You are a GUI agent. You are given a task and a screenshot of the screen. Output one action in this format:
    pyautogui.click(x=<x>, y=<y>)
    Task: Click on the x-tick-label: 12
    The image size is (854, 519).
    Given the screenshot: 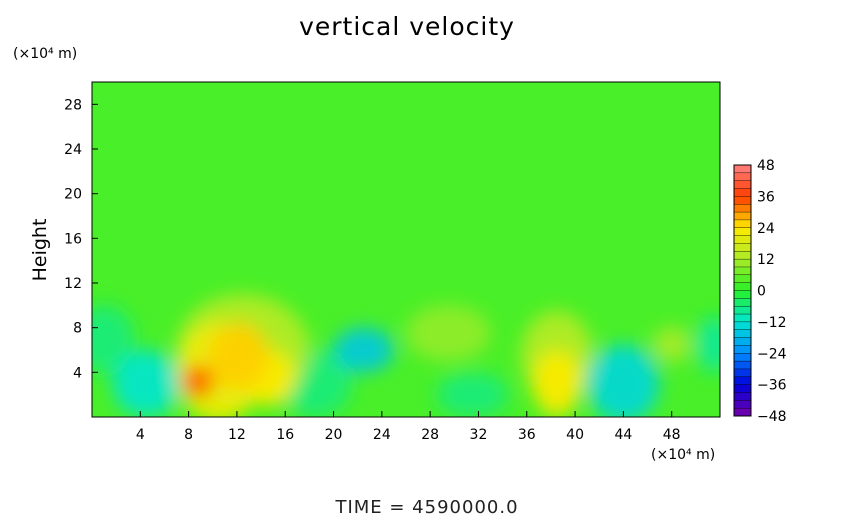 What is the action you would take?
    pyautogui.click(x=237, y=435)
    